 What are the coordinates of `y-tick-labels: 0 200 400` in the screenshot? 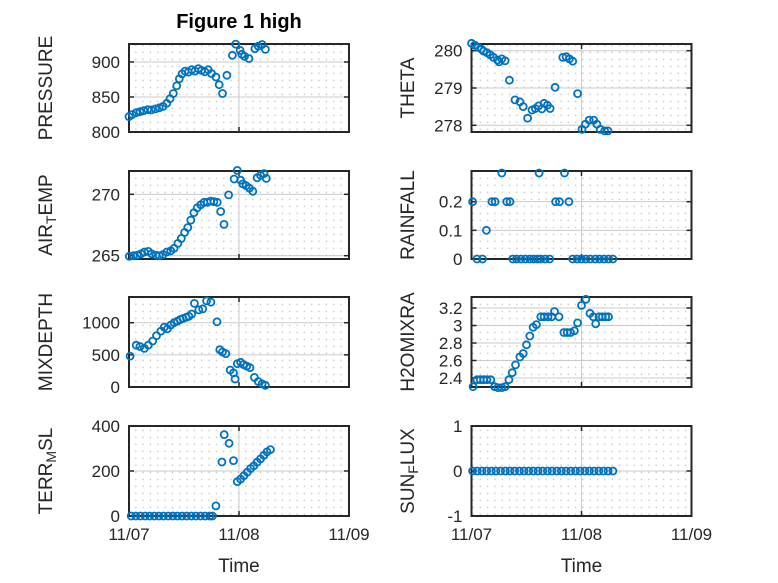 It's located at (106, 471).